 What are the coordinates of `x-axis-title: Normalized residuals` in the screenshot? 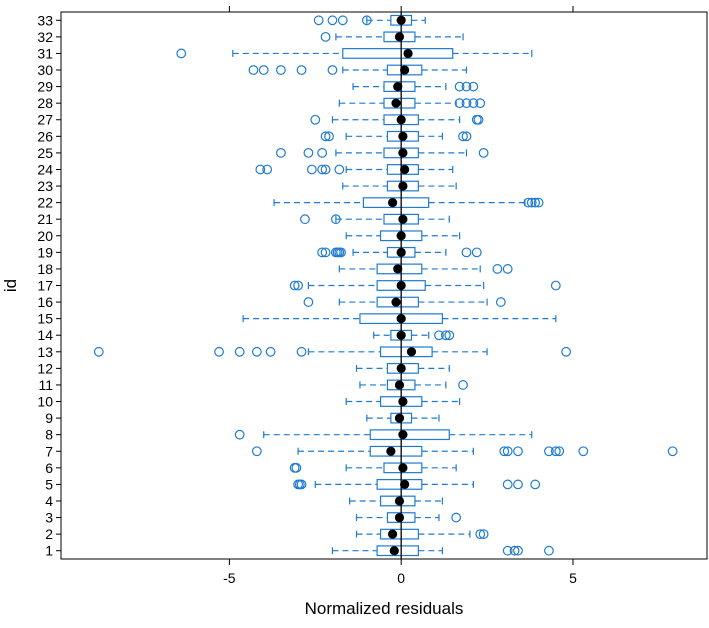 It's located at (384, 608).